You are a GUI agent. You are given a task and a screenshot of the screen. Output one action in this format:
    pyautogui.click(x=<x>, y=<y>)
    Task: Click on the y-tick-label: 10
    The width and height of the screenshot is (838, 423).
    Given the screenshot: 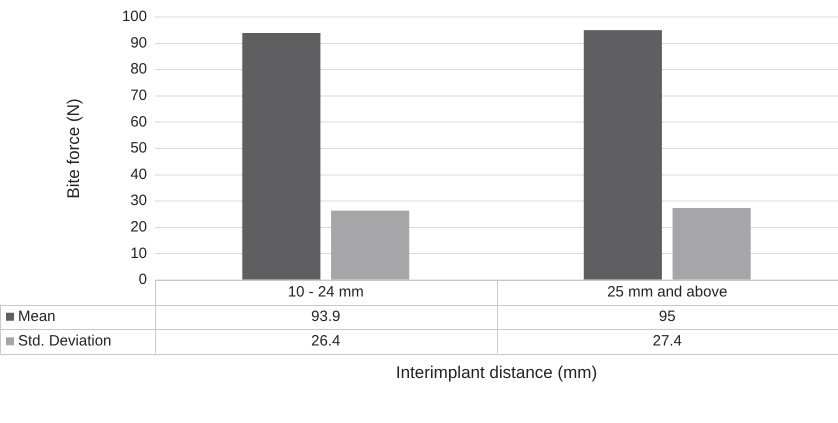 What is the action you would take?
    pyautogui.click(x=138, y=253)
    